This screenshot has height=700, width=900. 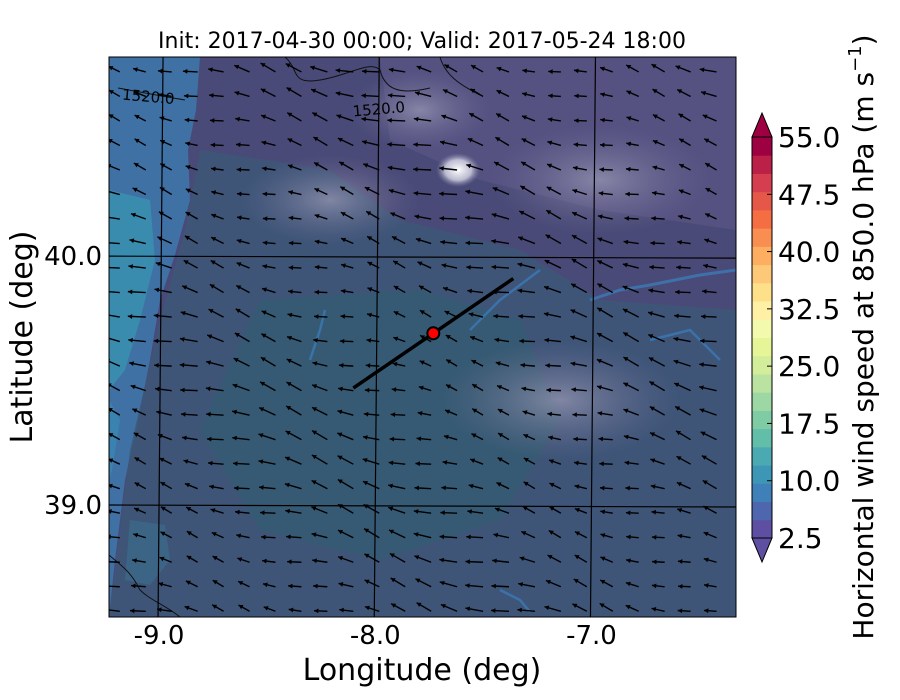 What do you see at coordinates (22, 337) in the screenshot?
I see `y-axis-label: Latitude (deg)` at bounding box center [22, 337].